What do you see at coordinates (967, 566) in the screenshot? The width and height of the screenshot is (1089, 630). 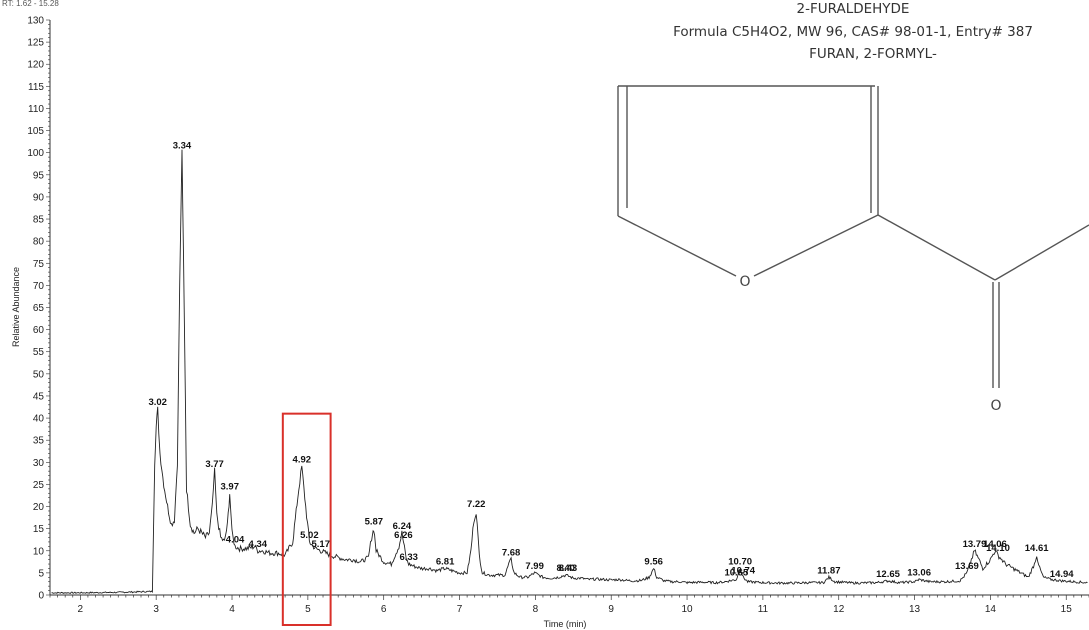 I see `peak-label: 13.69` at bounding box center [967, 566].